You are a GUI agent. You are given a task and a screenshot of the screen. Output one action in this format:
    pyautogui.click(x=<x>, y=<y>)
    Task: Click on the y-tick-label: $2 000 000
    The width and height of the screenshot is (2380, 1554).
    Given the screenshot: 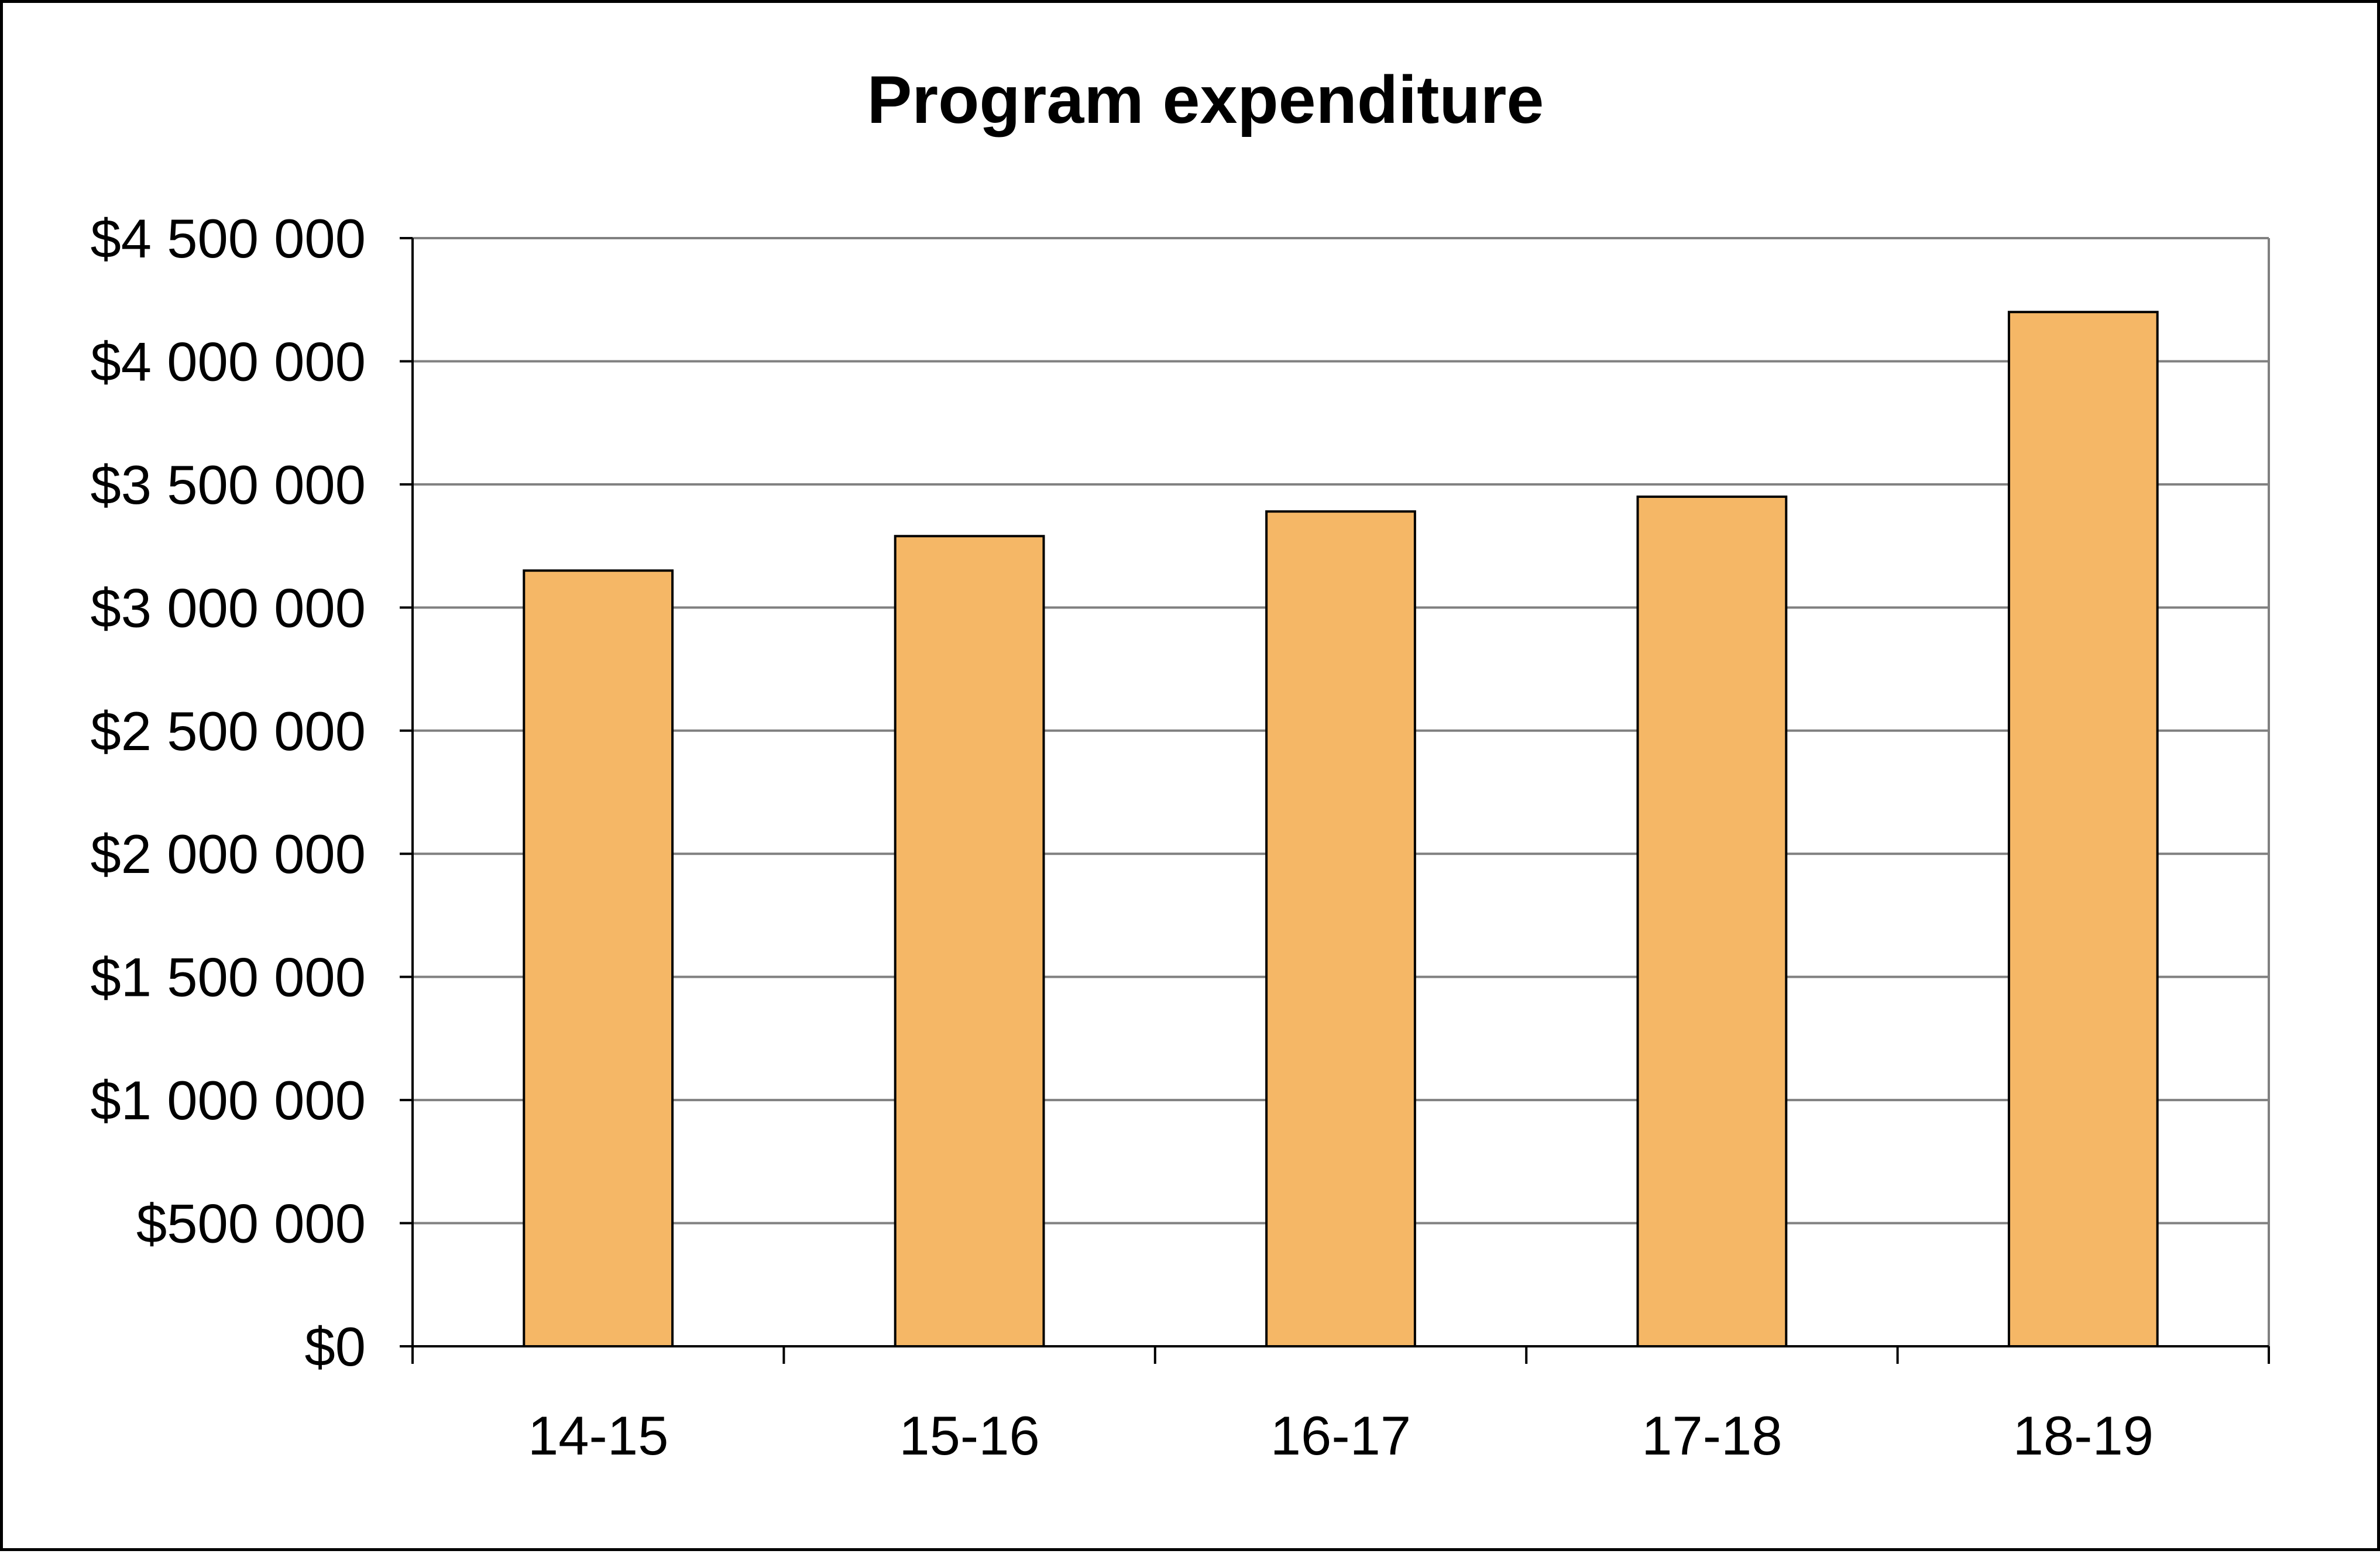 What is the action you would take?
    pyautogui.click(x=228, y=854)
    